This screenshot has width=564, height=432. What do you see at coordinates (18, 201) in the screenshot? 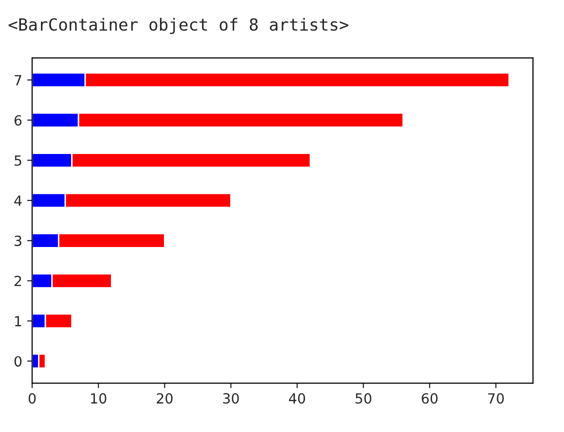
I see `y-tick-label: 4` at bounding box center [18, 201].